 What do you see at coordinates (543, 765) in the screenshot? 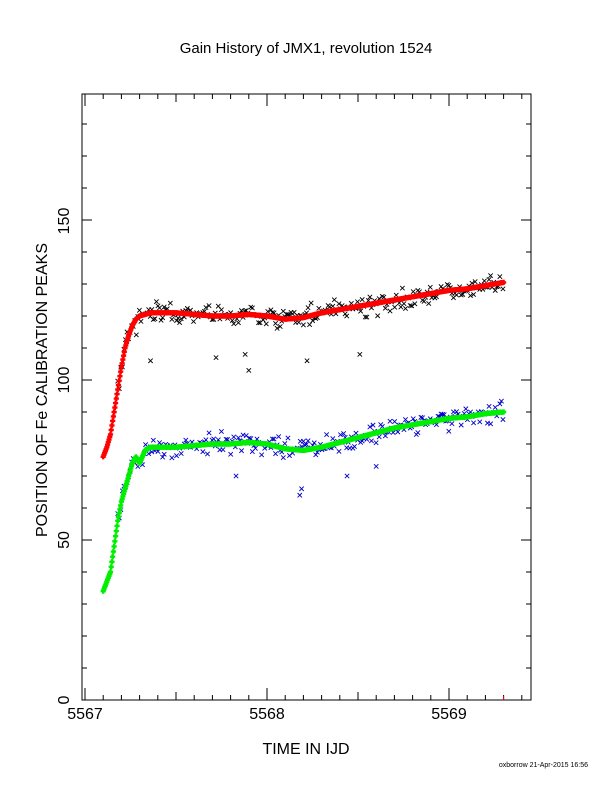
I see `footer-credit: oxborrow 21-Apr-2015 16:56` at bounding box center [543, 765].